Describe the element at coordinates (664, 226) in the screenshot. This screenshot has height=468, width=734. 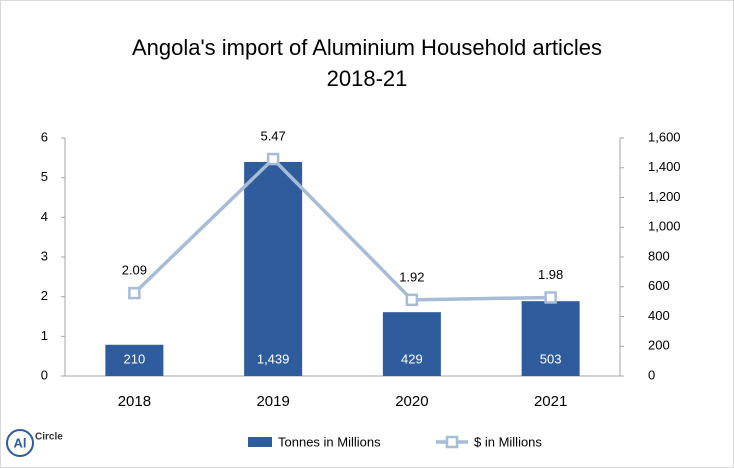
I see `y2-tick-label: 1,000` at that location.